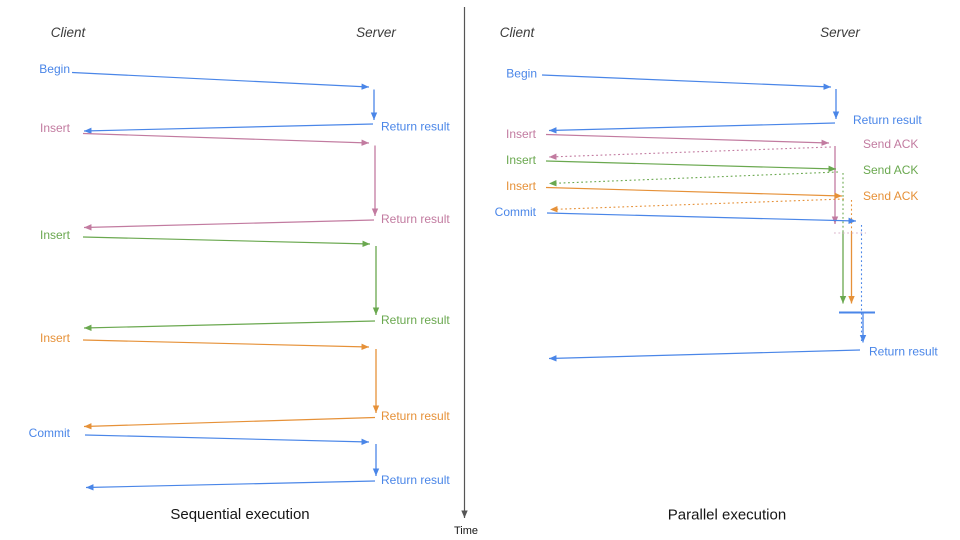 The width and height of the screenshot is (960, 540). Describe the element at coordinates (415, 480) in the screenshot. I see `seq-commit-return-label: Return result` at that location.